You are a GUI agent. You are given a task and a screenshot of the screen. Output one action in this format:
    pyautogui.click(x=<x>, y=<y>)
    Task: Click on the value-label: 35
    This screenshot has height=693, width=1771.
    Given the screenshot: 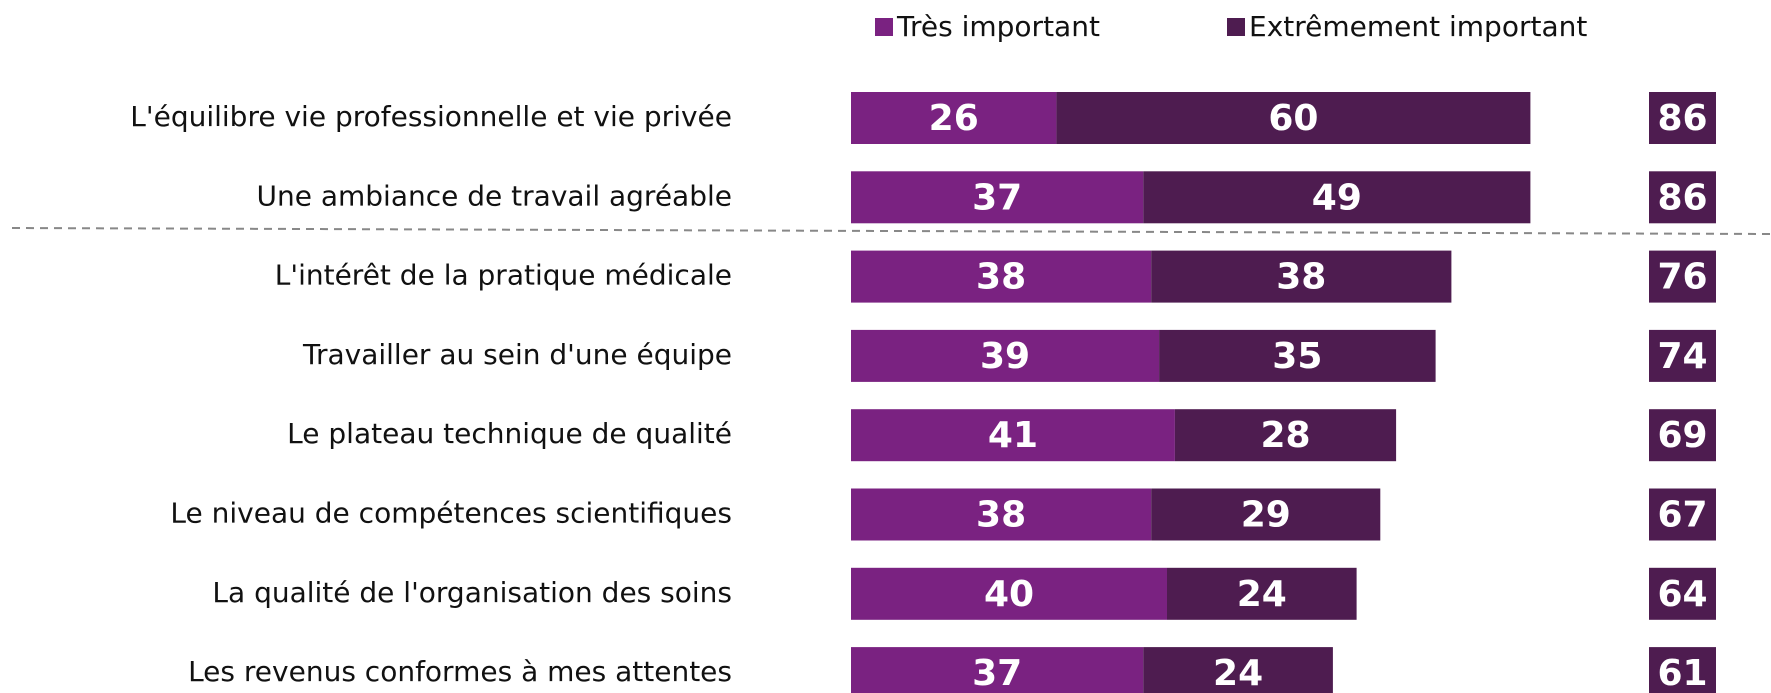 What is the action you would take?
    pyautogui.click(x=1297, y=356)
    